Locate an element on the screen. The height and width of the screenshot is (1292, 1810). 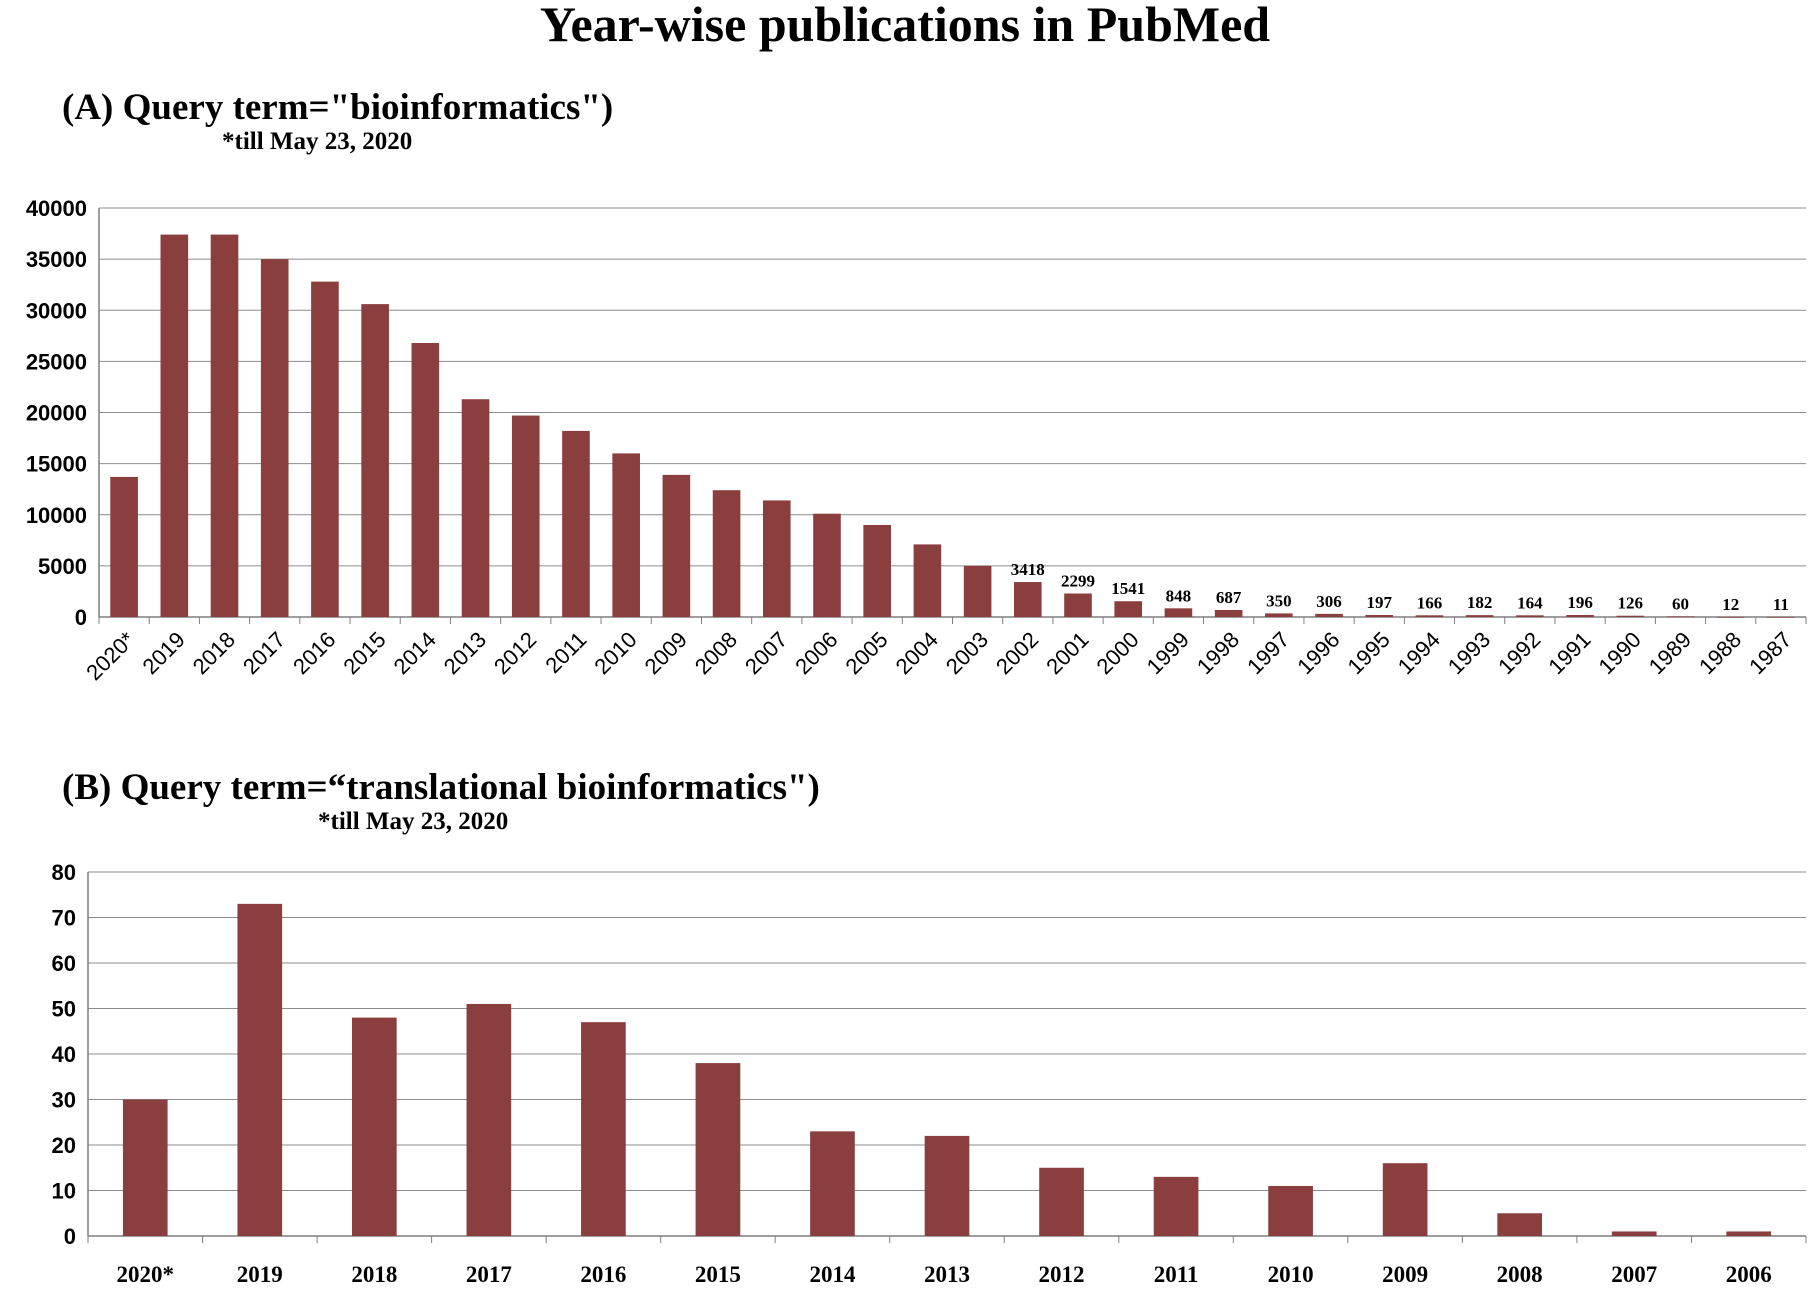
data-label: 12 is located at coordinates (1730, 604).